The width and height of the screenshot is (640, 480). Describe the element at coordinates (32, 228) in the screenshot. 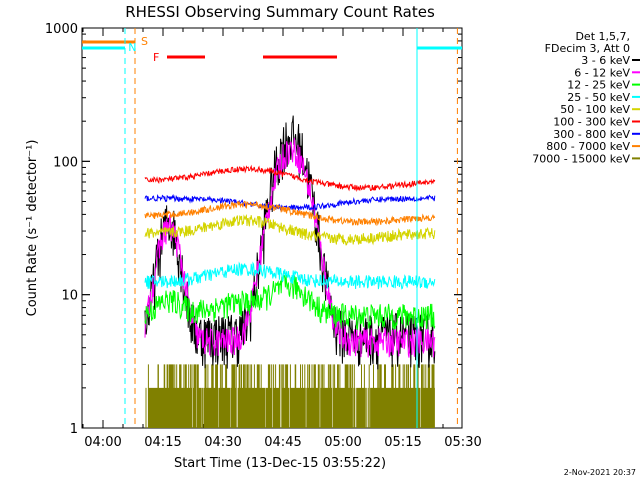

I see `y-axis-label: Count Rate (s⁻¹ detector⁻¹)` at that location.